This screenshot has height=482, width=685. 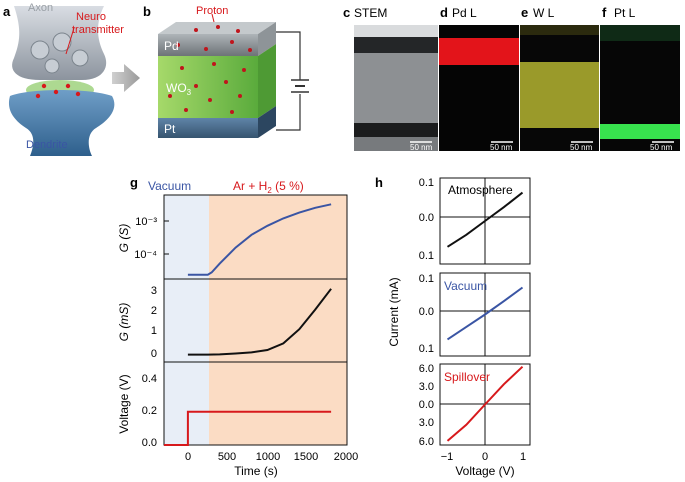 I want to click on panel-d-letter: d, so click(x=444, y=12).